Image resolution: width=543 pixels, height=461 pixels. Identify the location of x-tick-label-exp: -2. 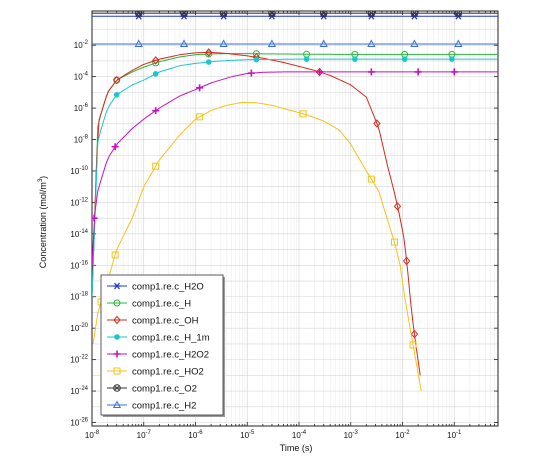
(407, 433).